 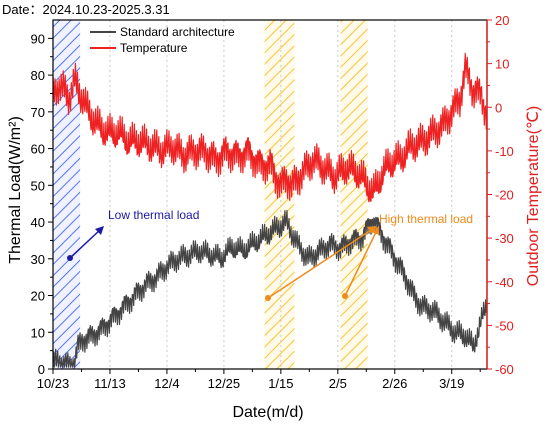 I want to click on y-right-tick-label-6: 0, so click(x=498, y=107).